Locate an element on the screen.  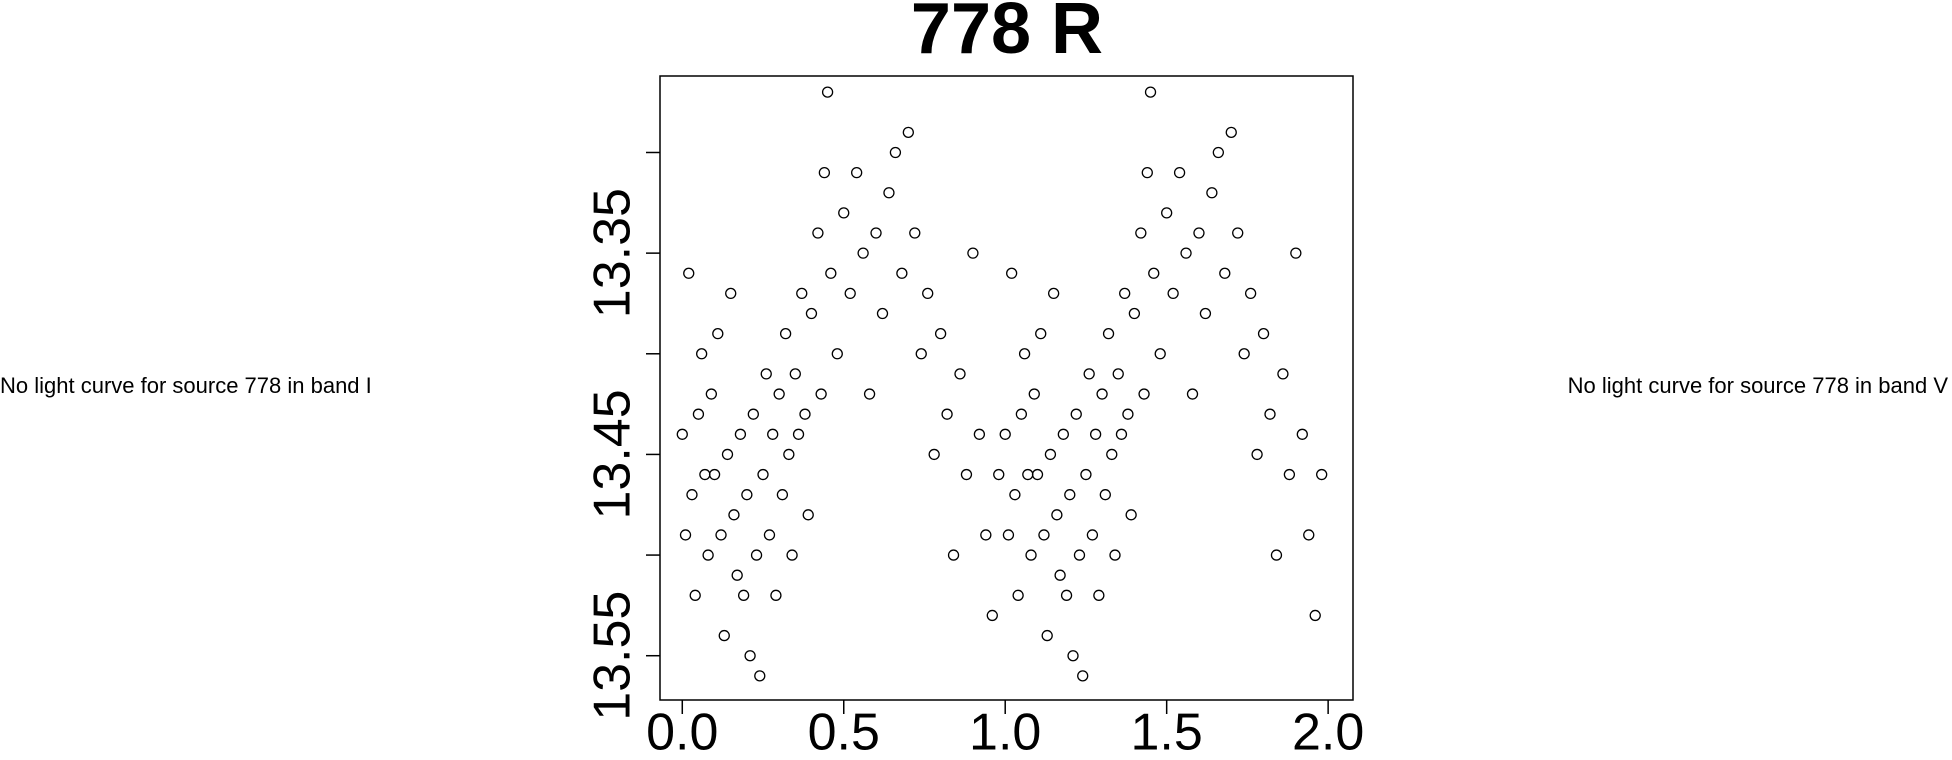
x-tick-label: 0.0 is located at coordinates (682, 732).